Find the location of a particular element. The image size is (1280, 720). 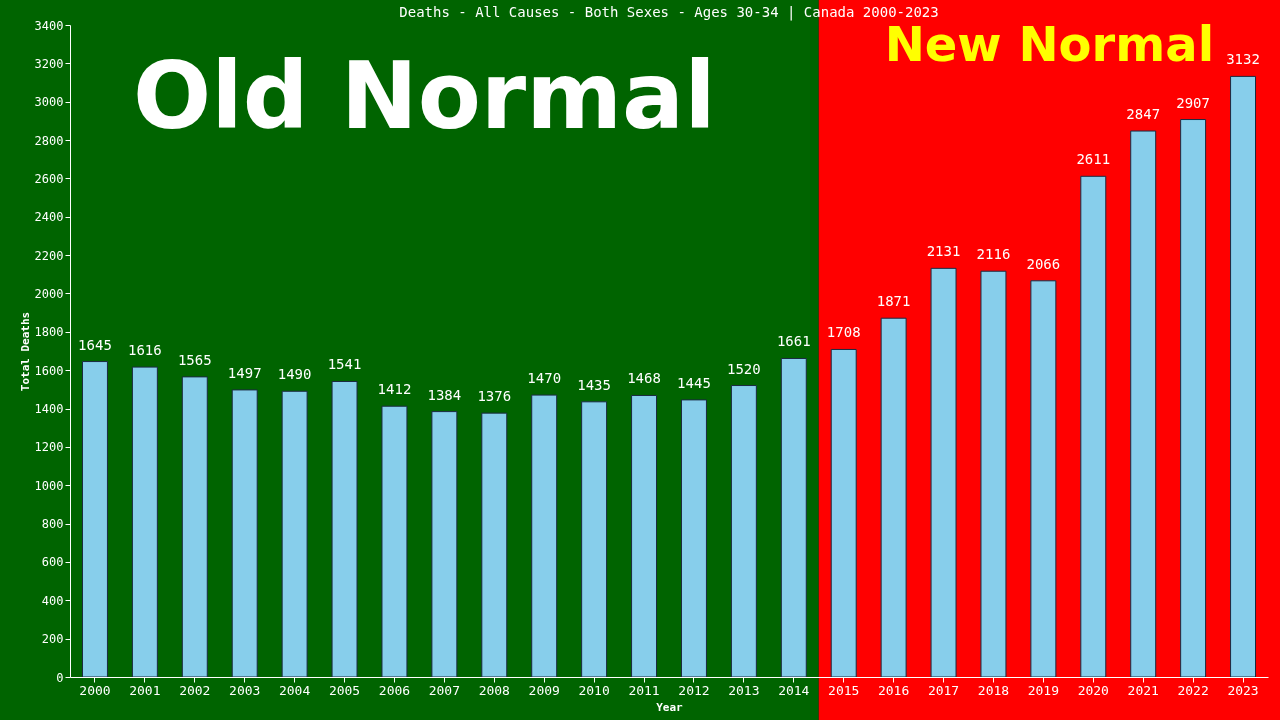

x-tick-label: 2013 is located at coordinates (744, 690).